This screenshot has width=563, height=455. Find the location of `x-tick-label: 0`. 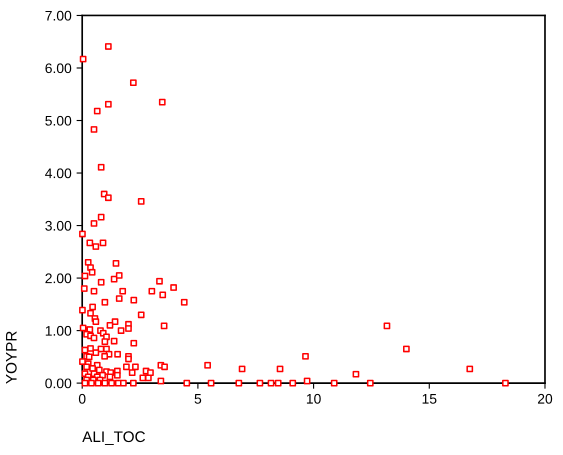

x-tick-label: 0 is located at coordinates (82, 399).